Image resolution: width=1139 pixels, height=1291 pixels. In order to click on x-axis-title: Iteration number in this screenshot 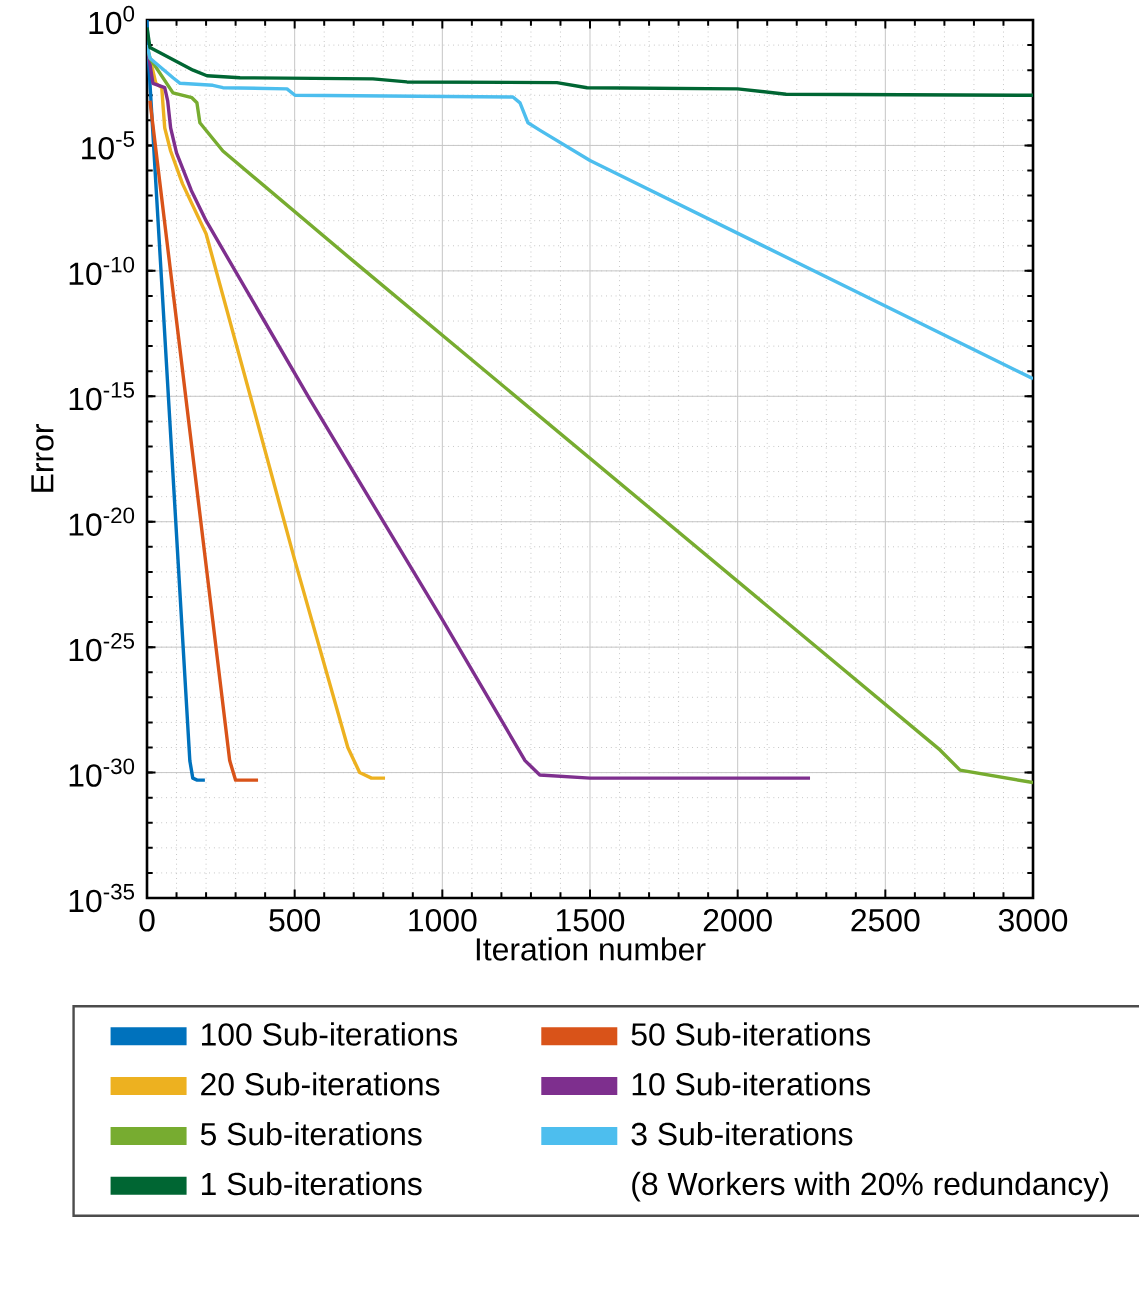, I will do `click(591, 949)`.